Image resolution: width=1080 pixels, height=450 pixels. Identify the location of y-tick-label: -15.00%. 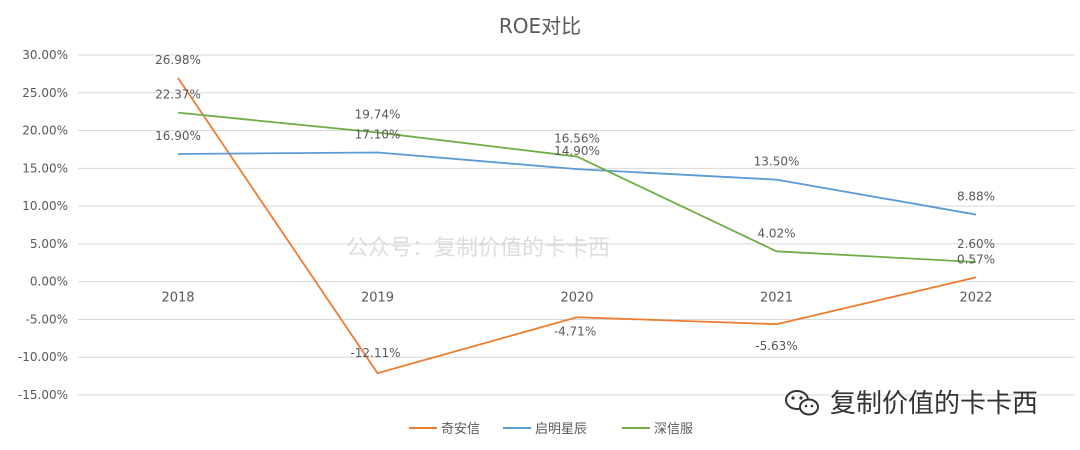
(43, 395).